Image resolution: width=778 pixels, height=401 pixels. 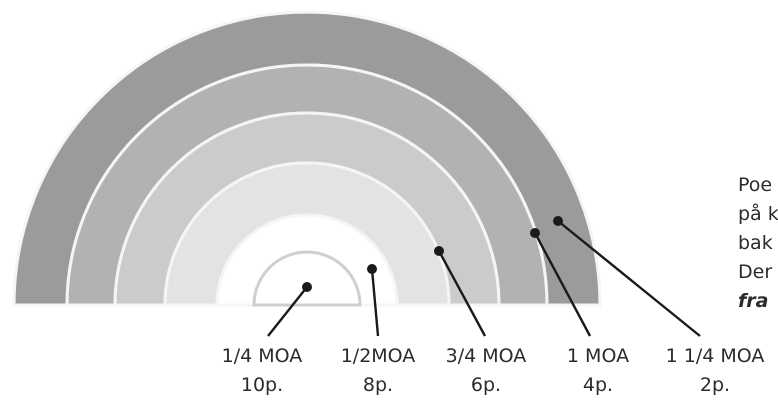 I want to click on label-points-1: 4p., so click(x=598, y=385).